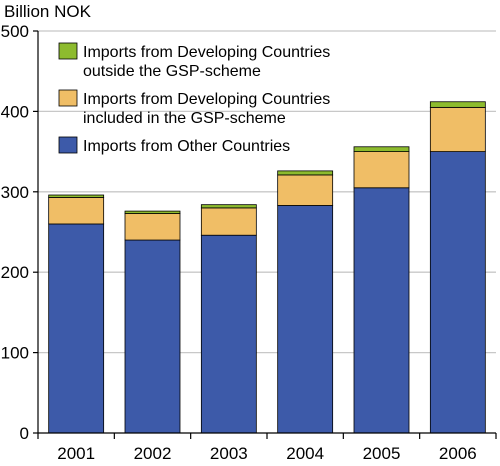 The height and width of the screenshot is (466, 500). Describe the element at coordinates (229, 453) in the screenshot. I see `x-tick-label: 2003` at that location.